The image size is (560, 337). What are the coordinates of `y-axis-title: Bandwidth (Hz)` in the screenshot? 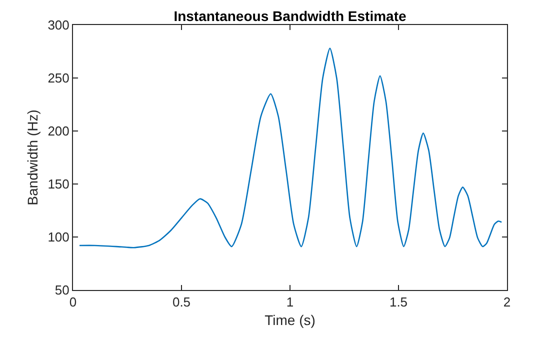 It's located at (32, 158).